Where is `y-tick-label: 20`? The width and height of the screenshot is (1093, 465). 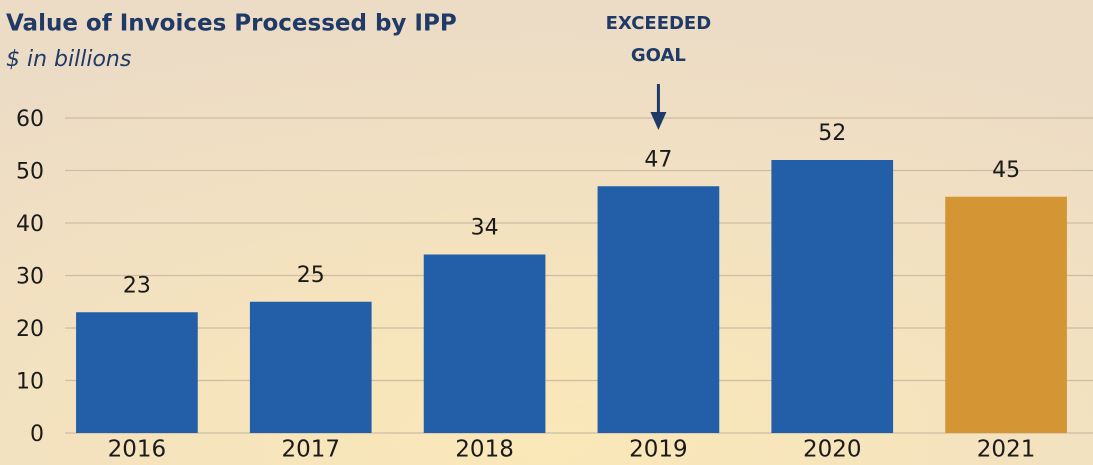
y-tick-label: 20 is located at coordinates (30, 329).